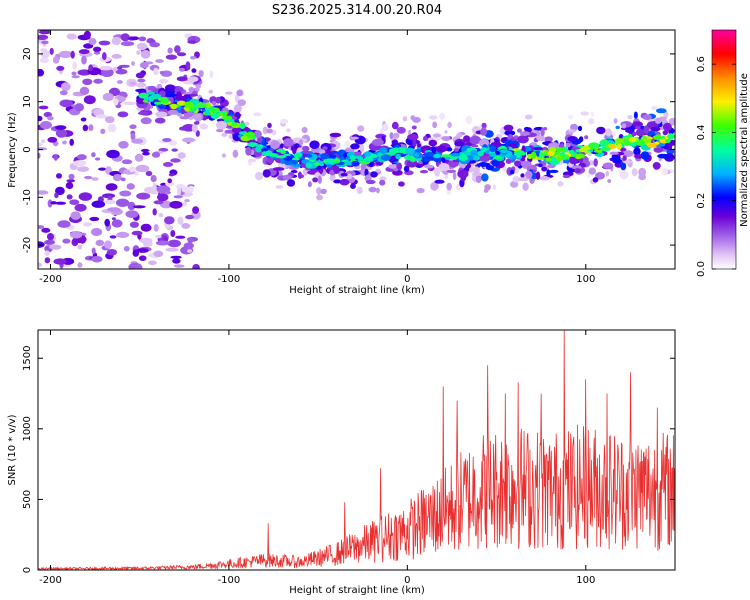 The width and height of the screenshot is (750, 600). What do you see at coordinates (27, 358) in the screenshot?
I see `y-tick-label: 1500` at bounding box center [27, 358].